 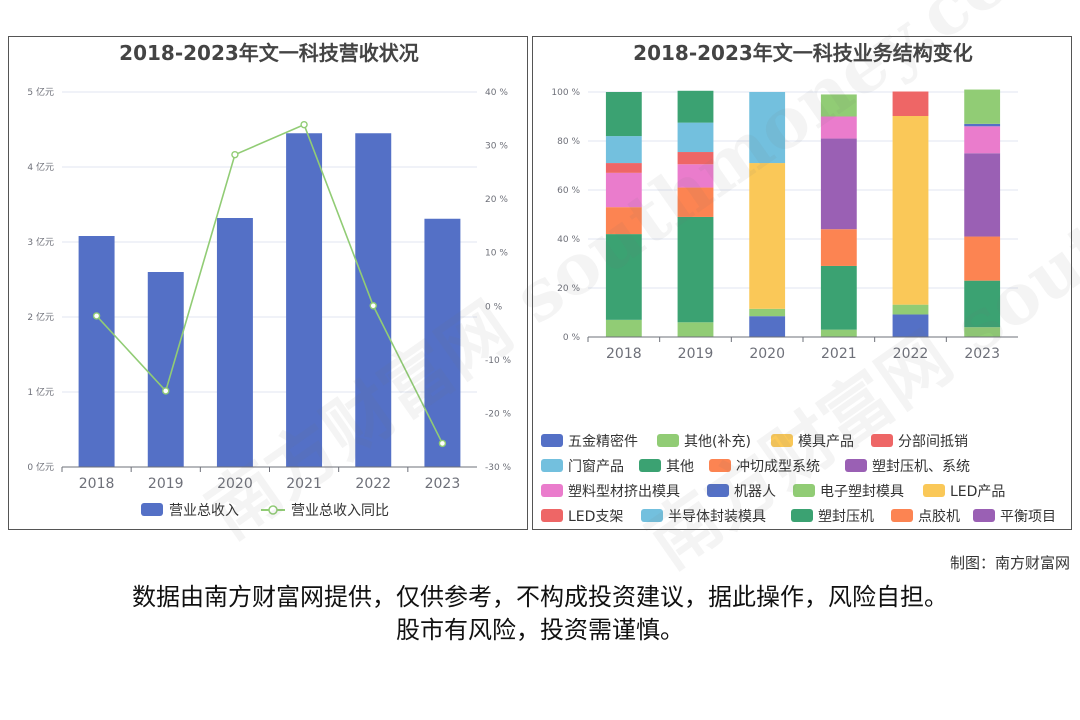 I want to click on legend-swatch-revenue, so click(x=152, y=509).